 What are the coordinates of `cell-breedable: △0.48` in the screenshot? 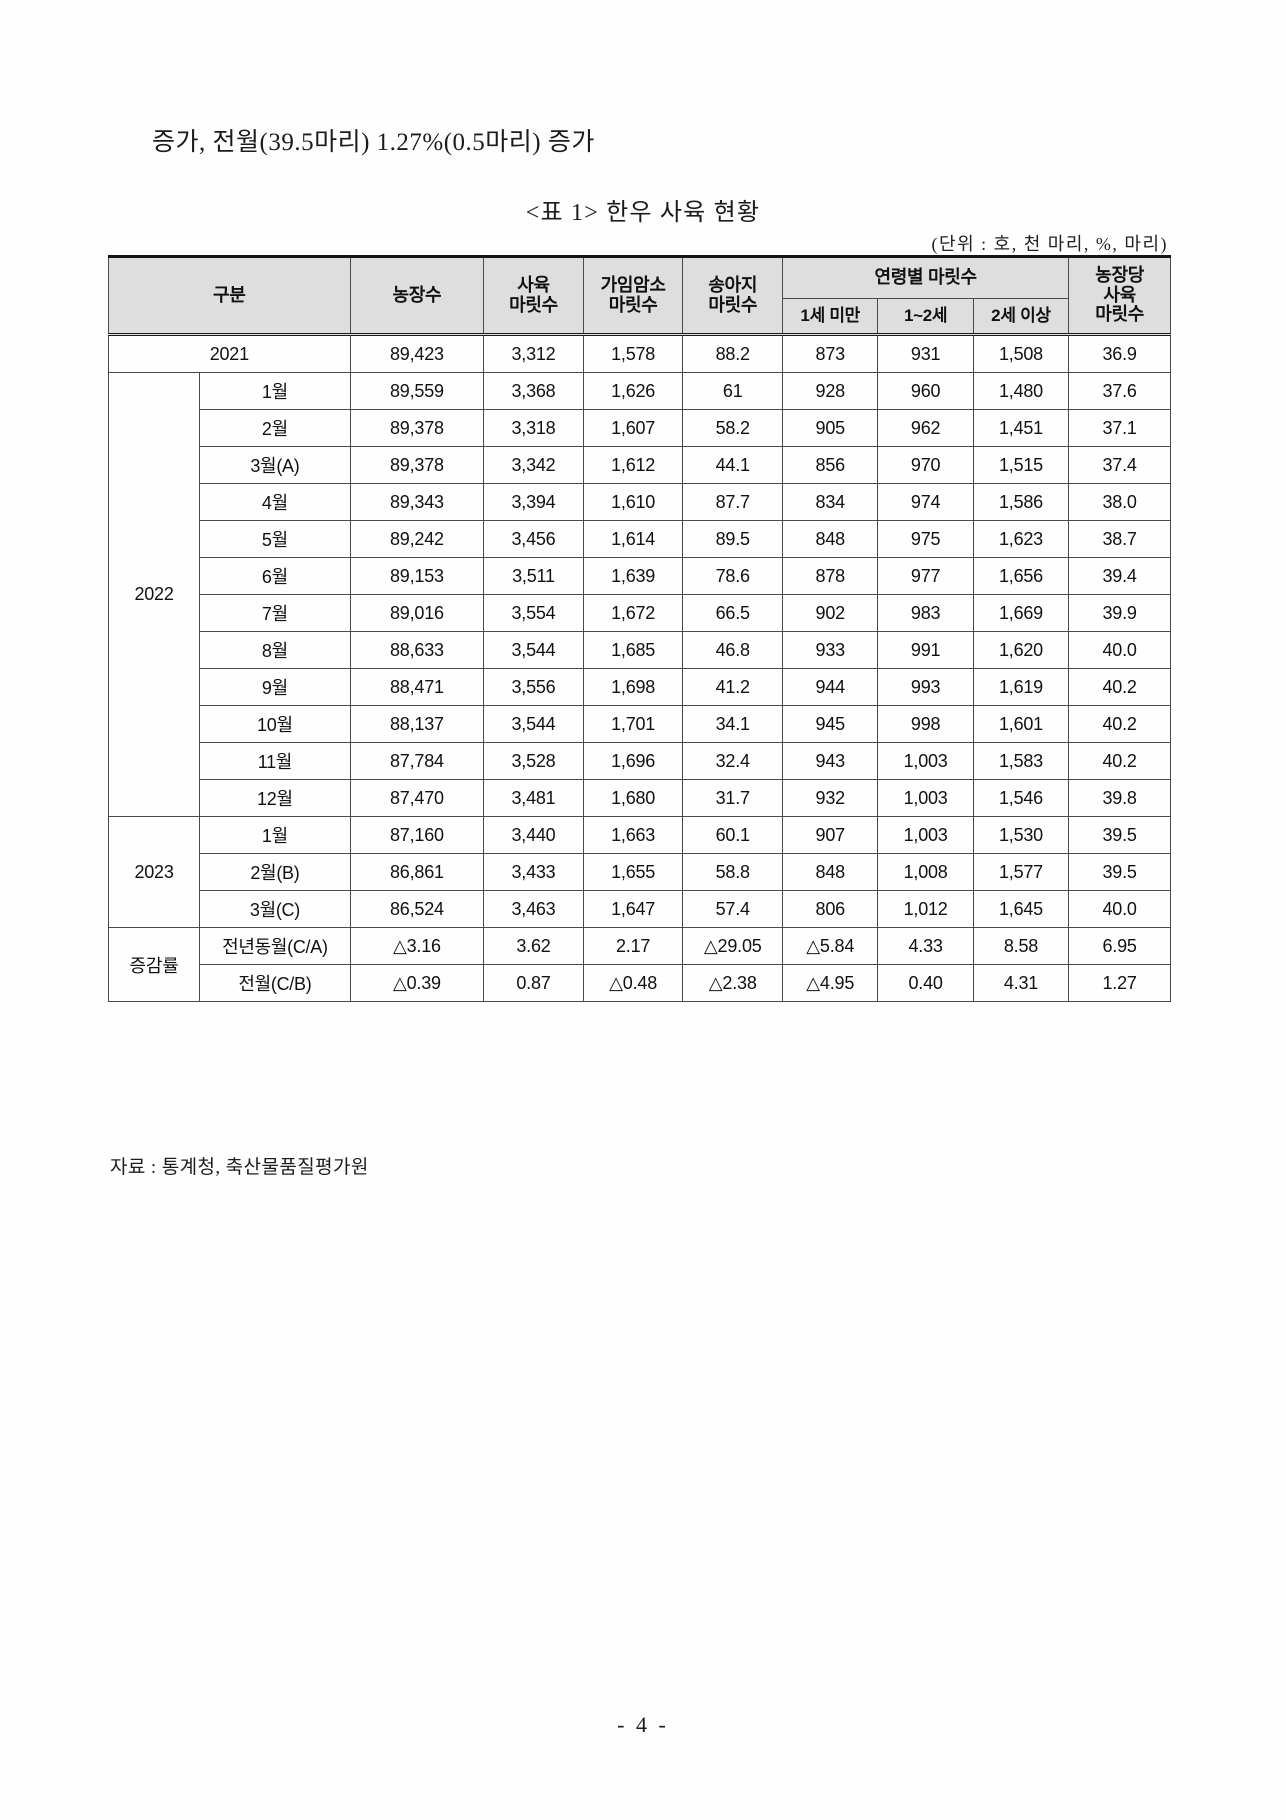 It's located at (633, 983).